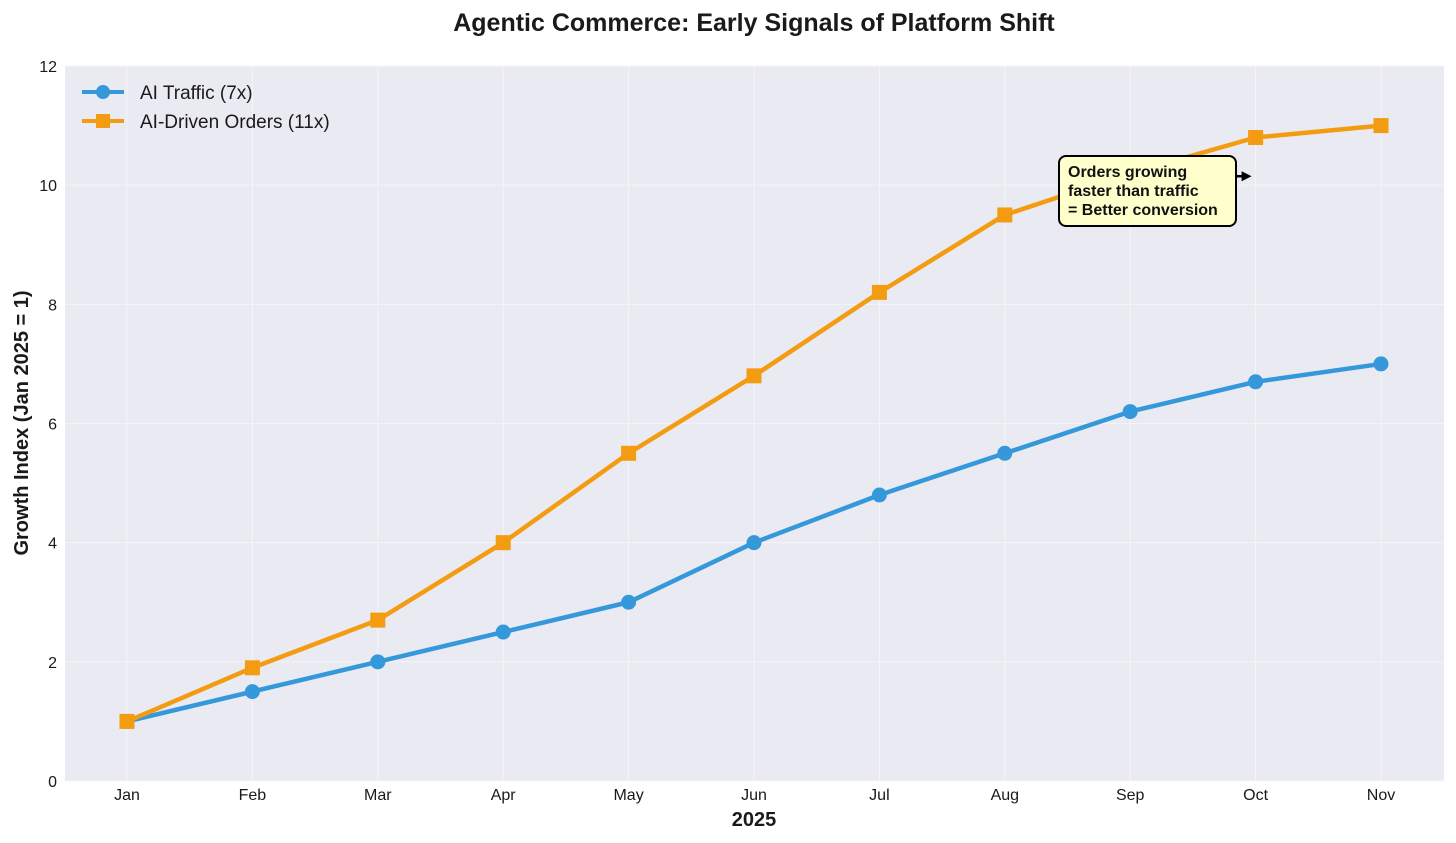  I want to click on annotation-line-3: = Better conversion, so click(1143, 210).